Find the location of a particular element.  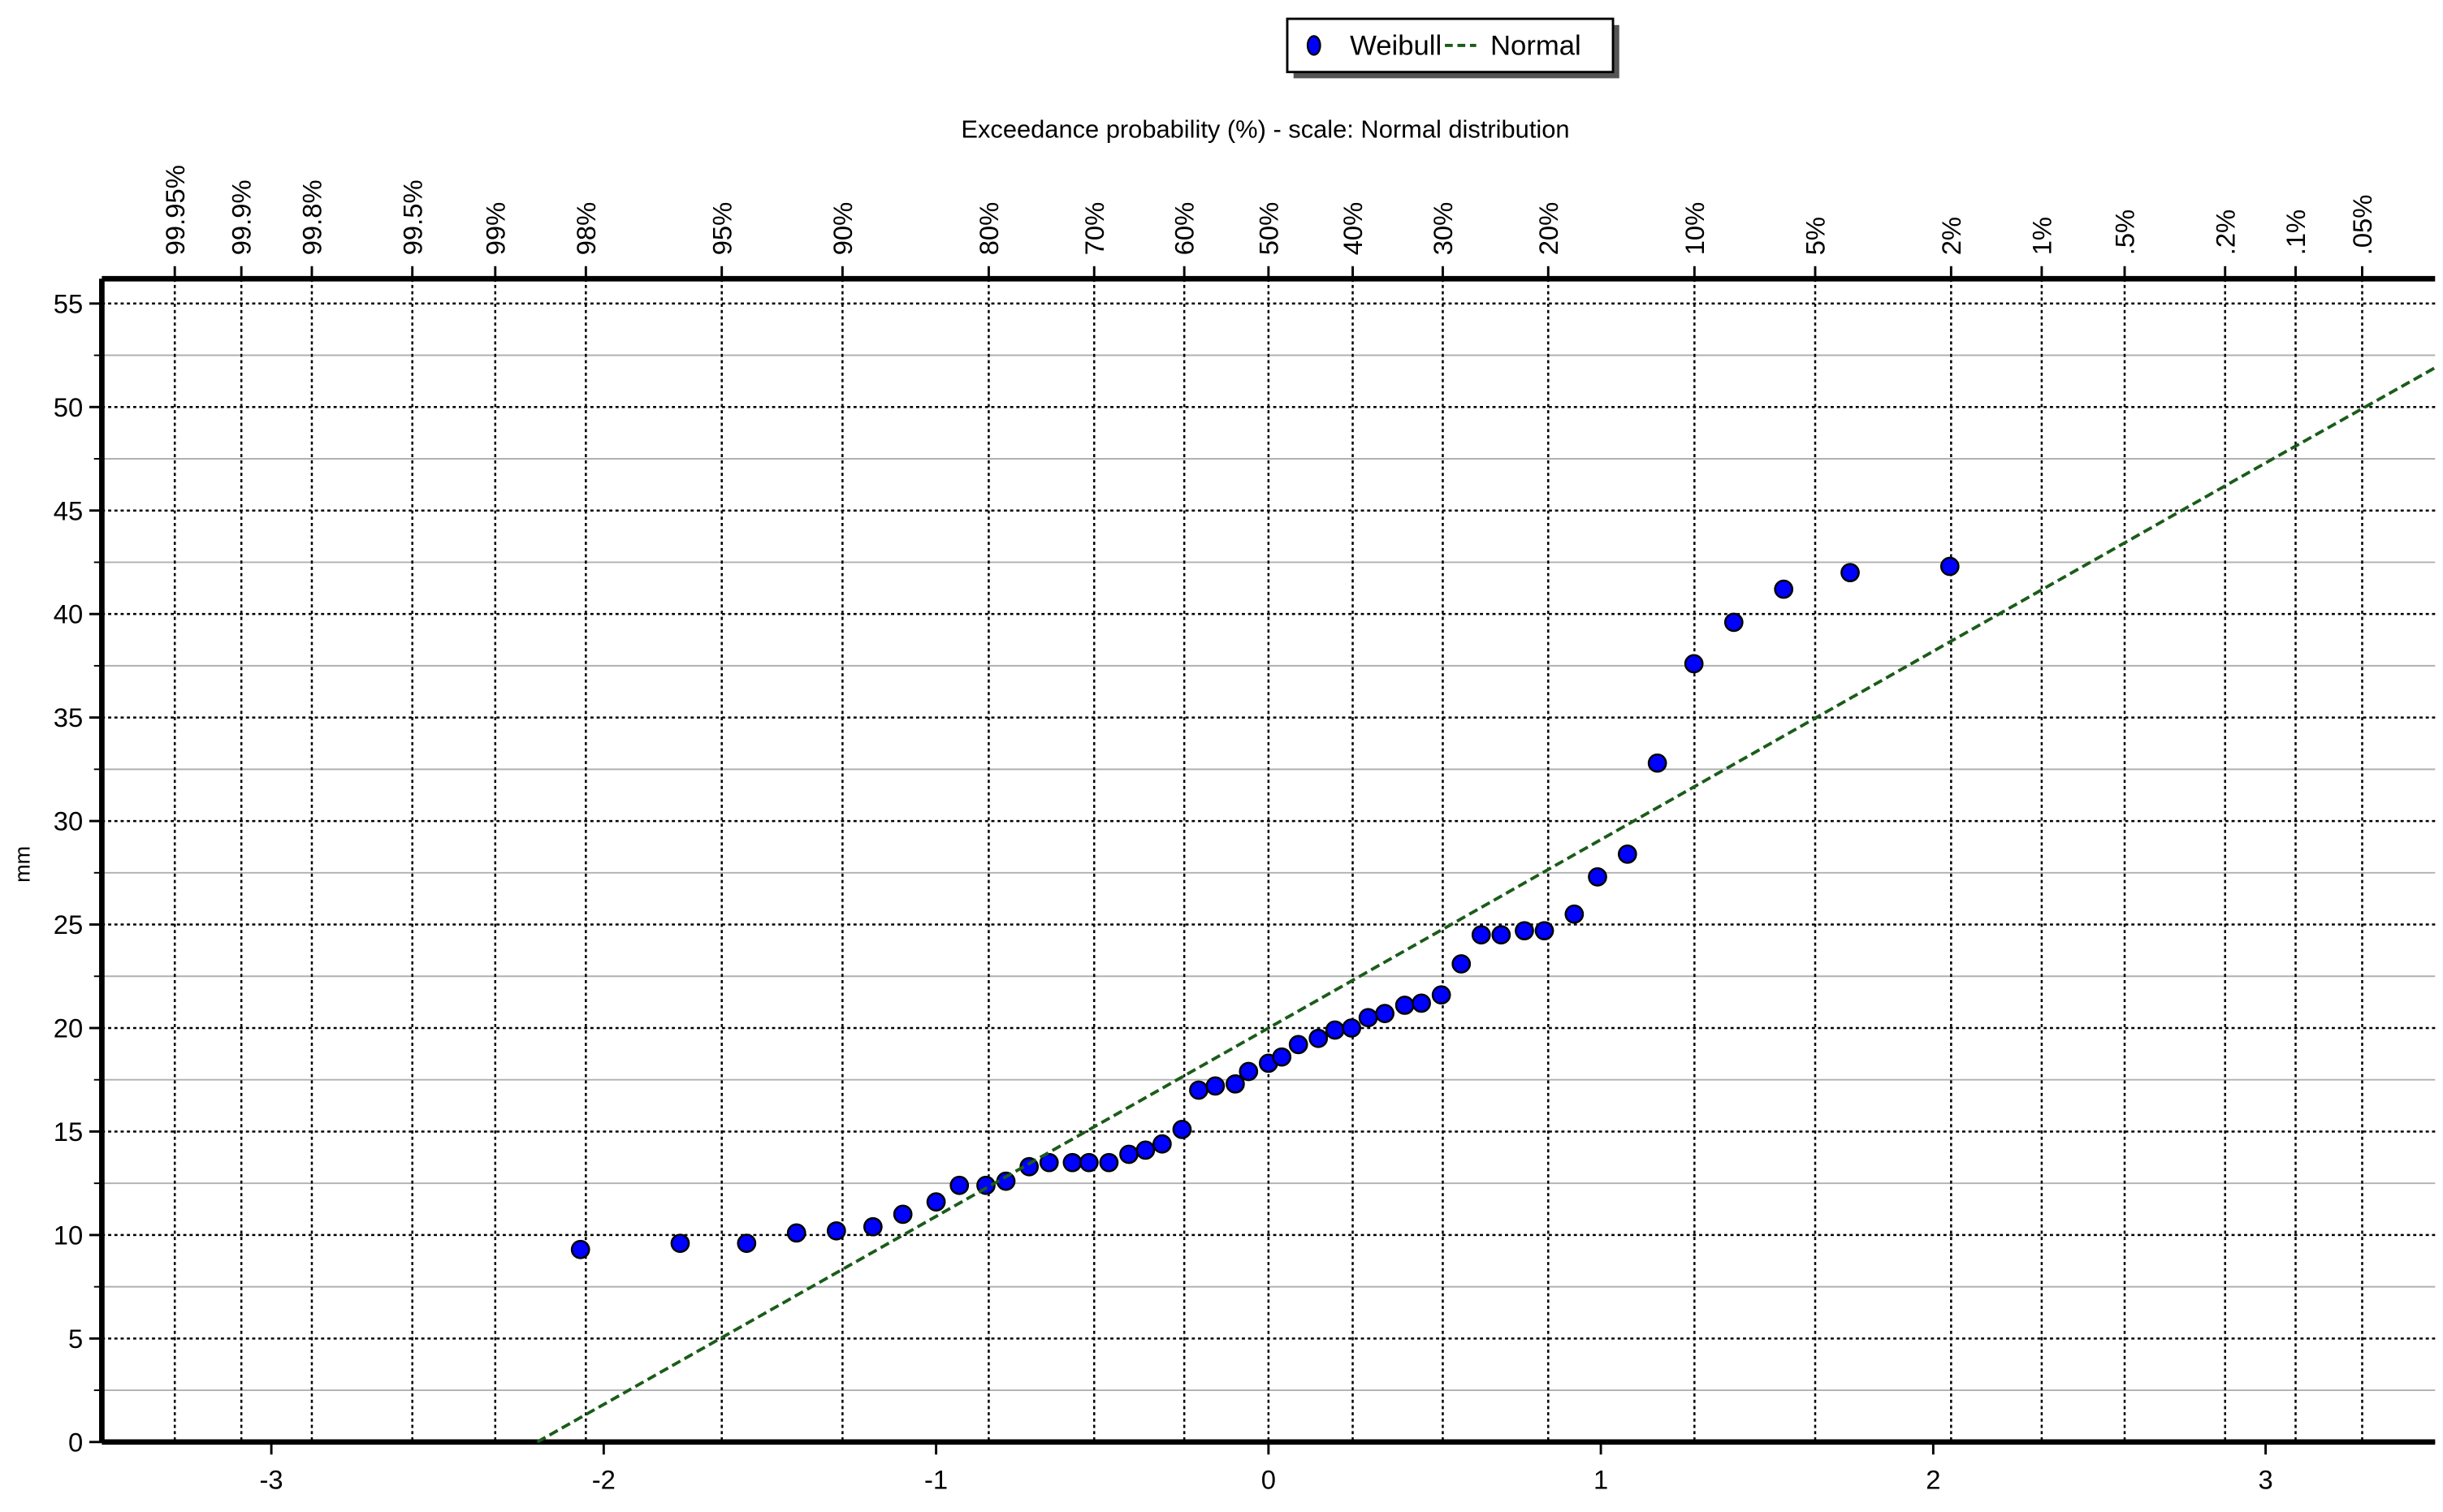

y-tick-label: 50 is located at coordinates (68, 407).